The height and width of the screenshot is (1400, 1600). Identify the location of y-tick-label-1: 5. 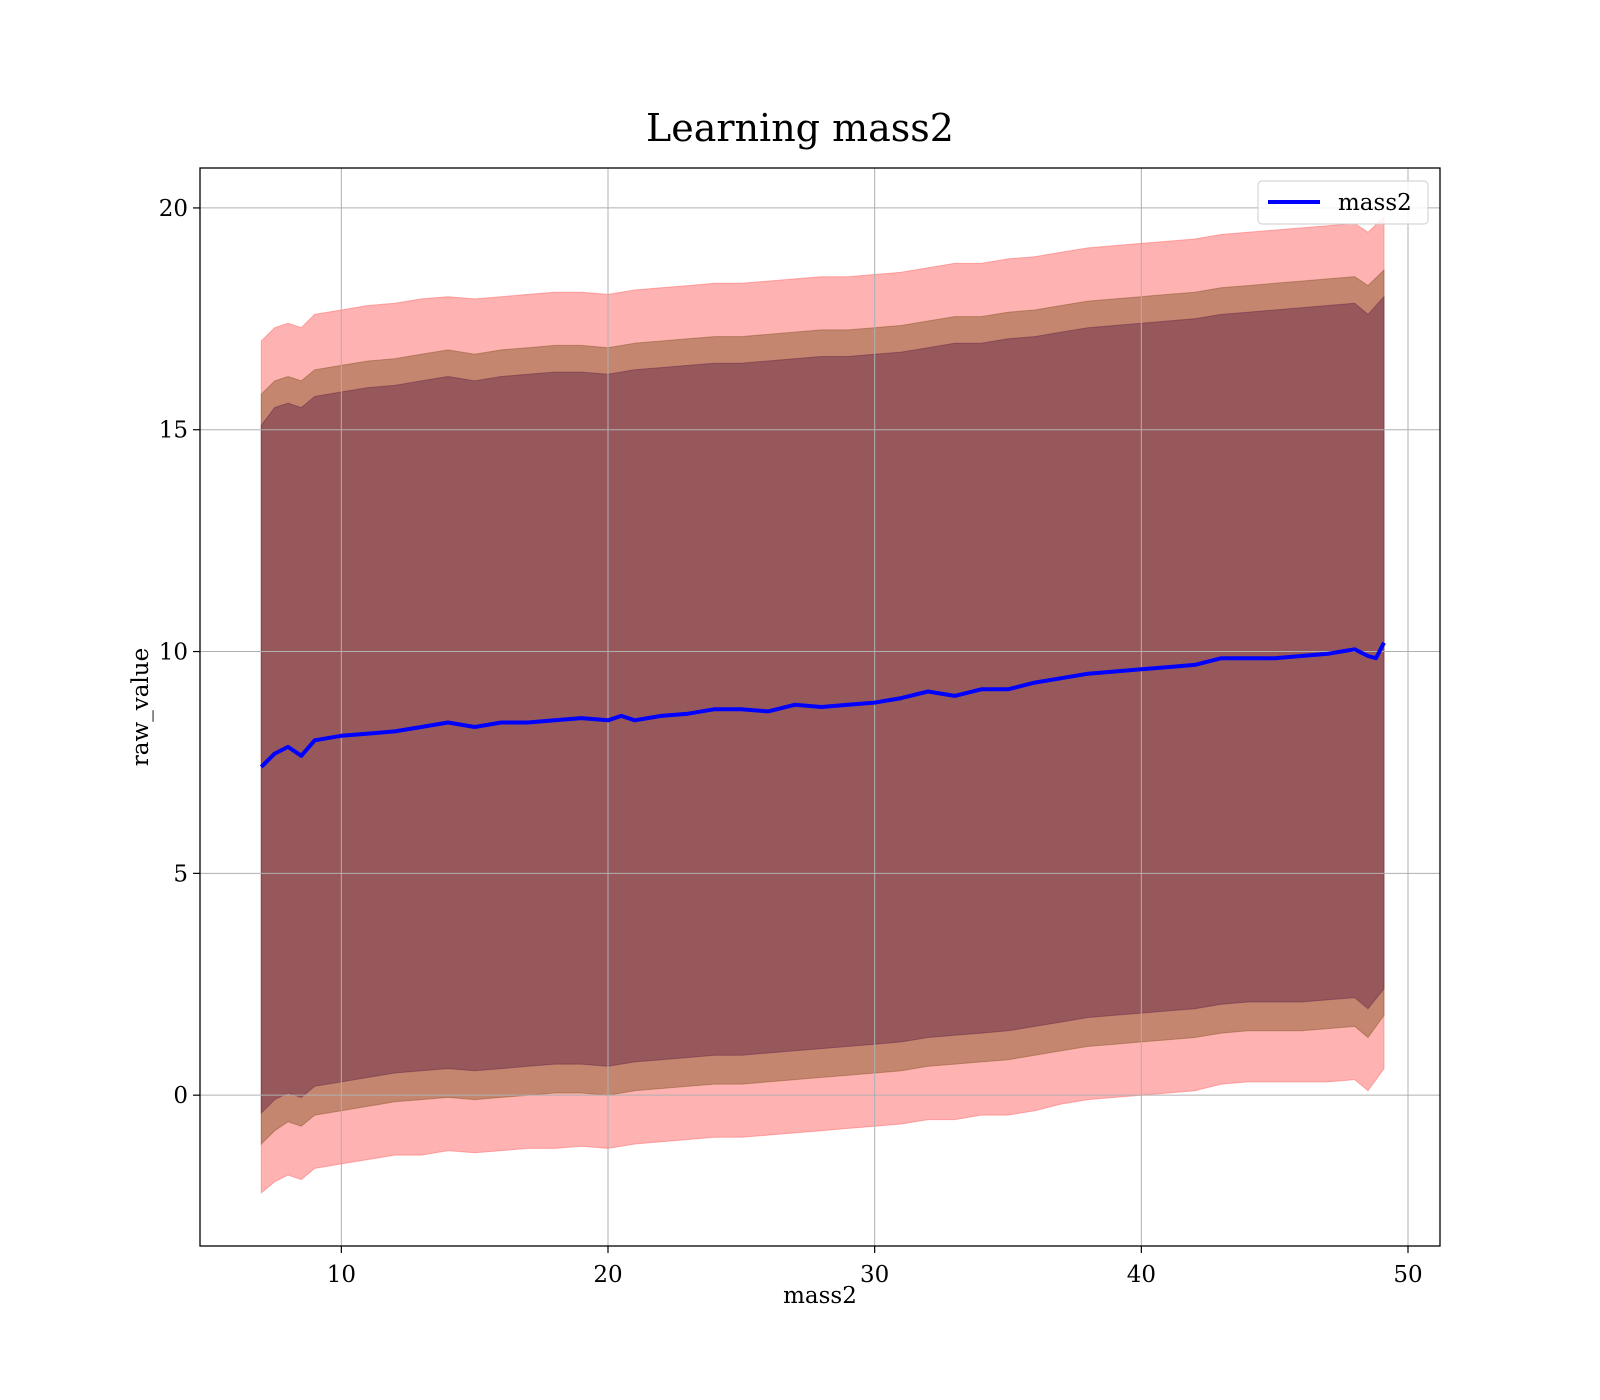
(180, 874).